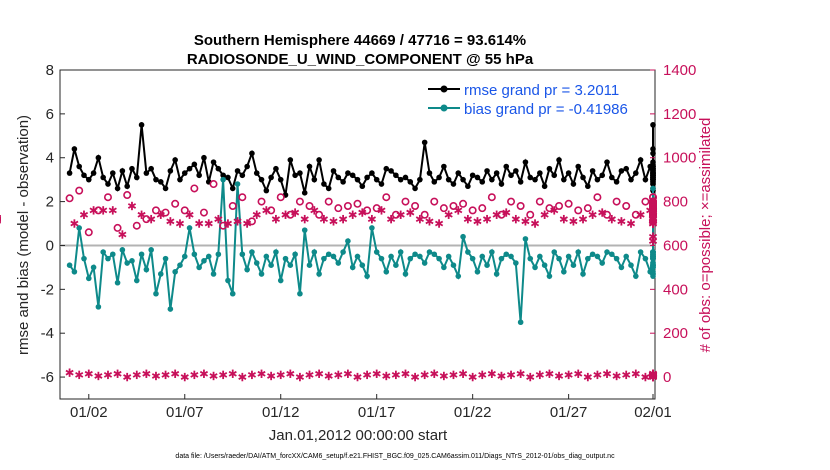 The image size is (830, 470). I want to click on y-right-tick-label: 800, so click(675, 202).